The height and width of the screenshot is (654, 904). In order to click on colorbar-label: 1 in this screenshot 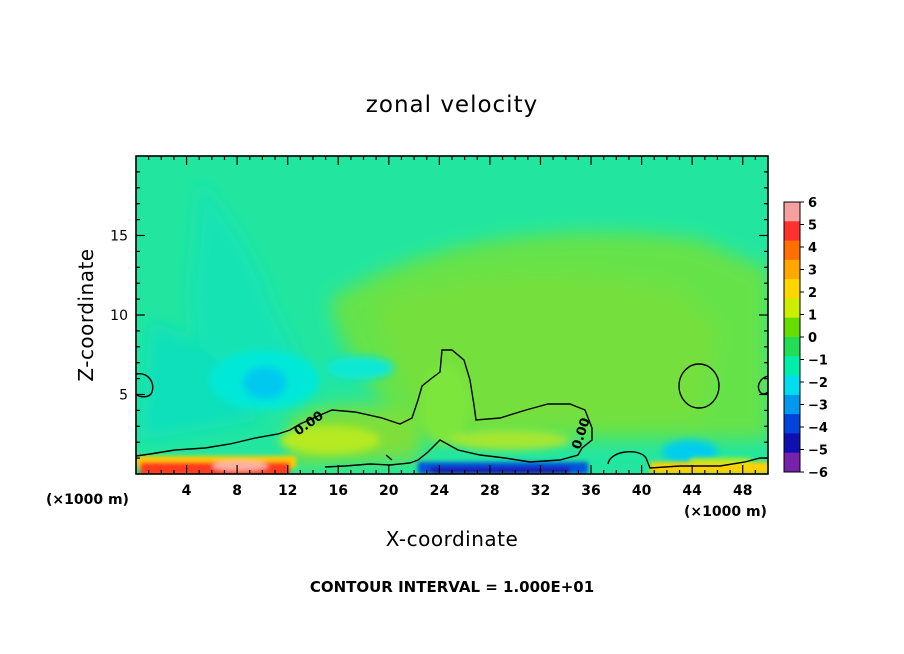, I will do `click(812, 316)`.